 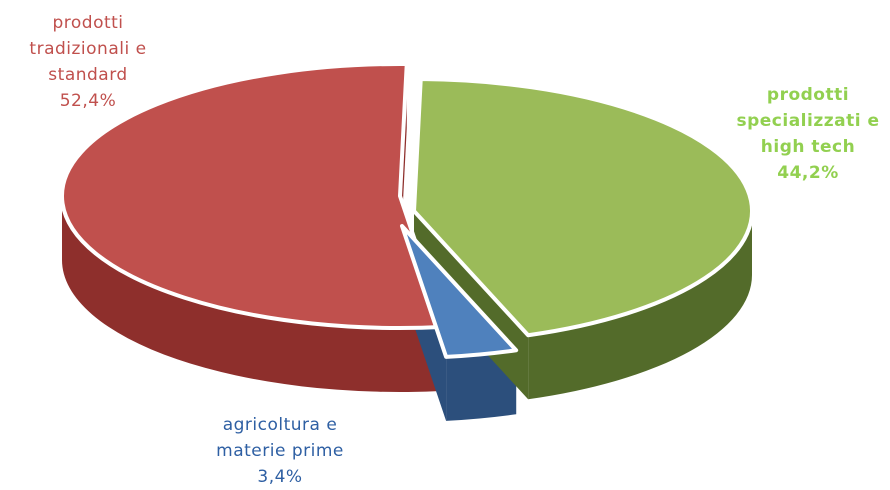 I want to click on slice-prodotti-specializzati-value-label: 44,2%, so click(x=807, y=173).